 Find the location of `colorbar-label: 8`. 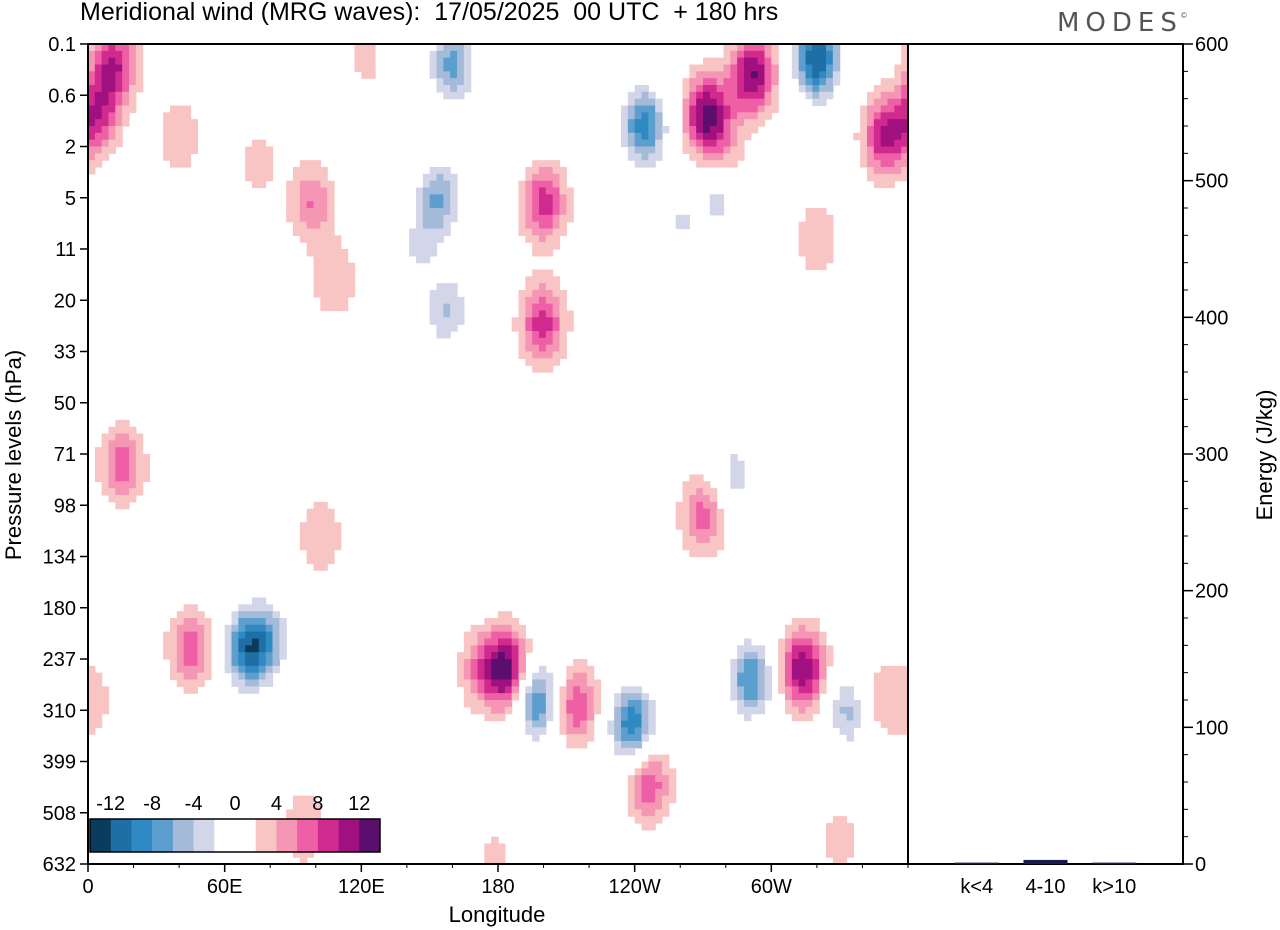

colorbar-label: 8 is located at coordinates (317, 804).